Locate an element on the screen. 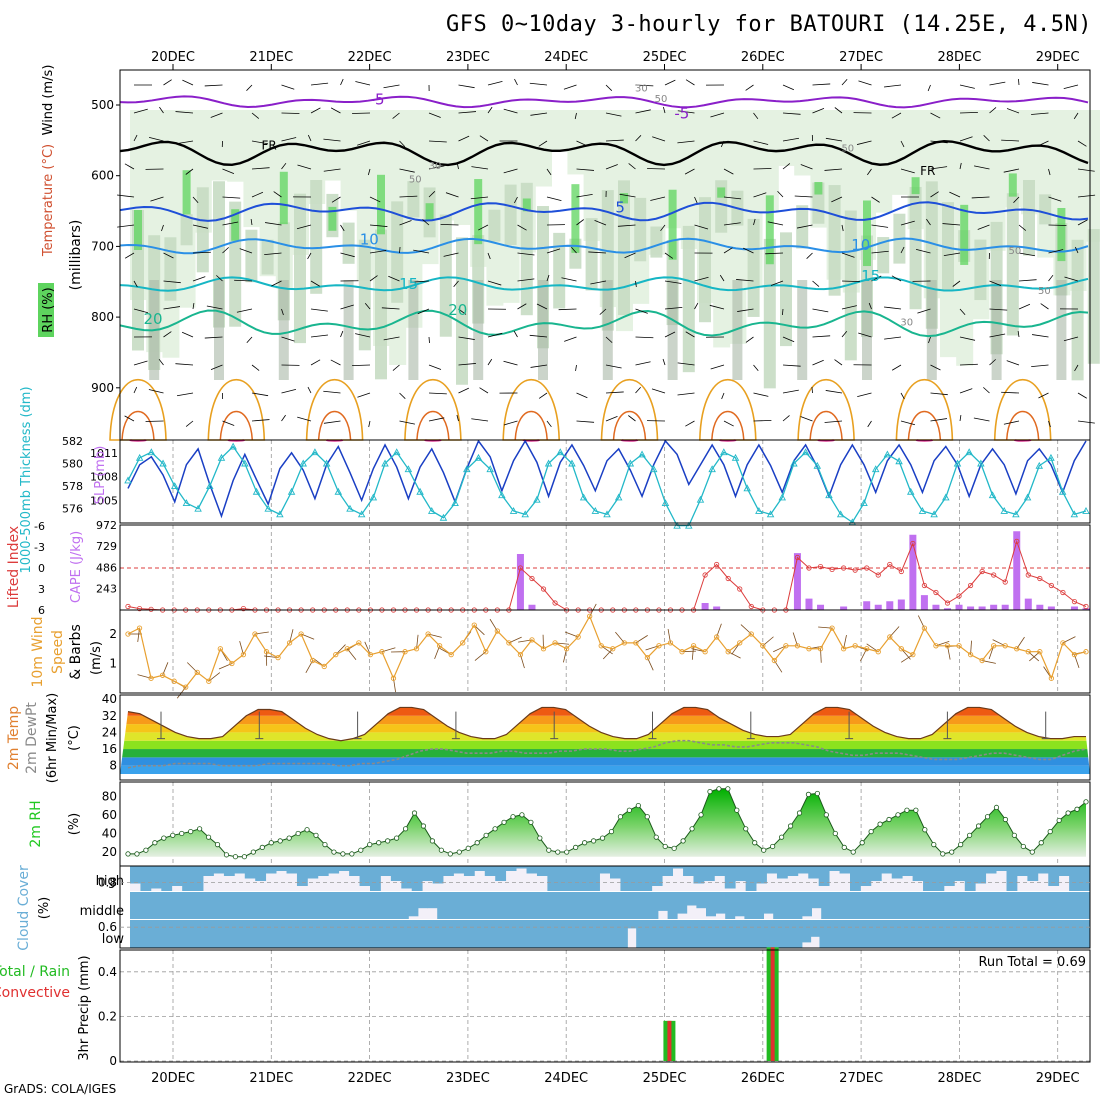 This screenshot has width=1100, height=1100. temp-axis-title-4: (°C) is located at coordinates (74, 738).